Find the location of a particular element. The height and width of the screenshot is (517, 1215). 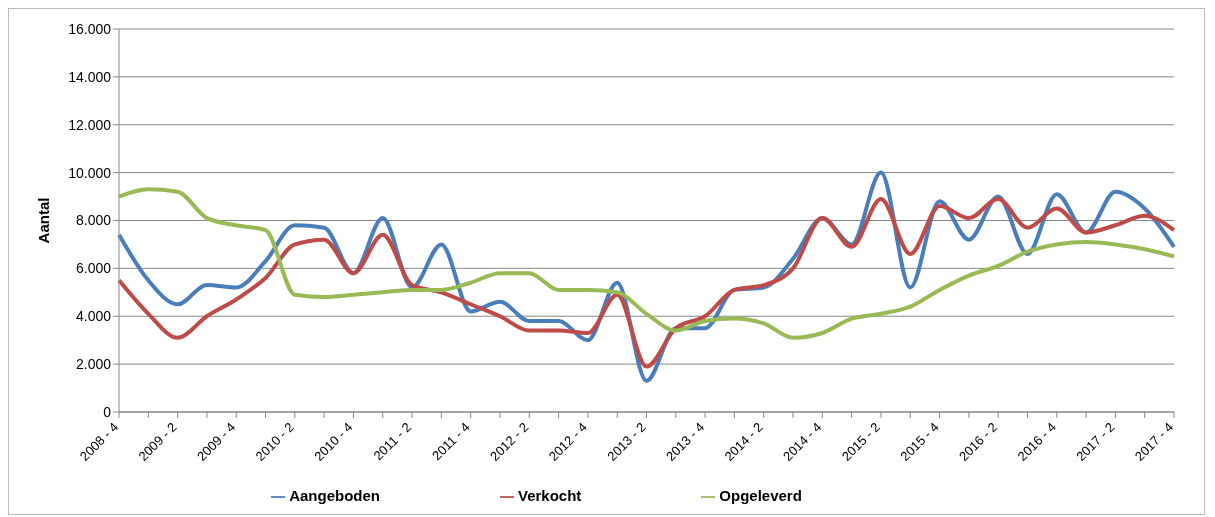

legend-label: Verkocht is located at coordinates (549, 495).